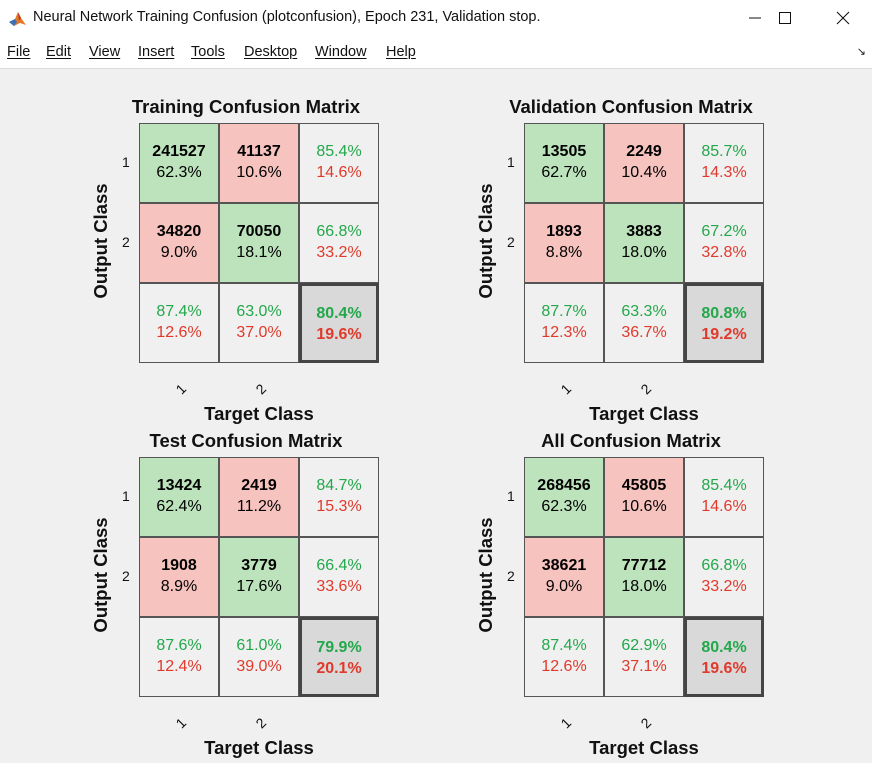 Image resolution: width=872 pixels, height=763 pixels. What do you see at coordinates (644, 506) in the screenshot?
I see `cell-percent: 10.6%` at bounding box center [644, 506].